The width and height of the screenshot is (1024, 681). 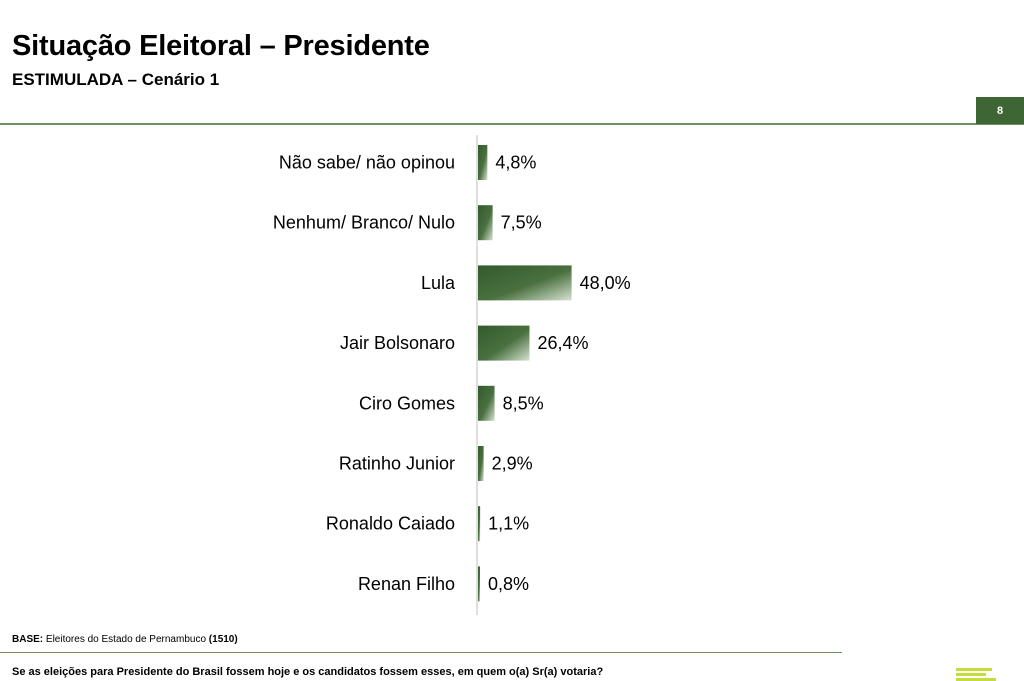 What do you see at coordinates (523, 403) in the screenshot?
I see `value-label: 8,5%` at bounding box center [523, 403].